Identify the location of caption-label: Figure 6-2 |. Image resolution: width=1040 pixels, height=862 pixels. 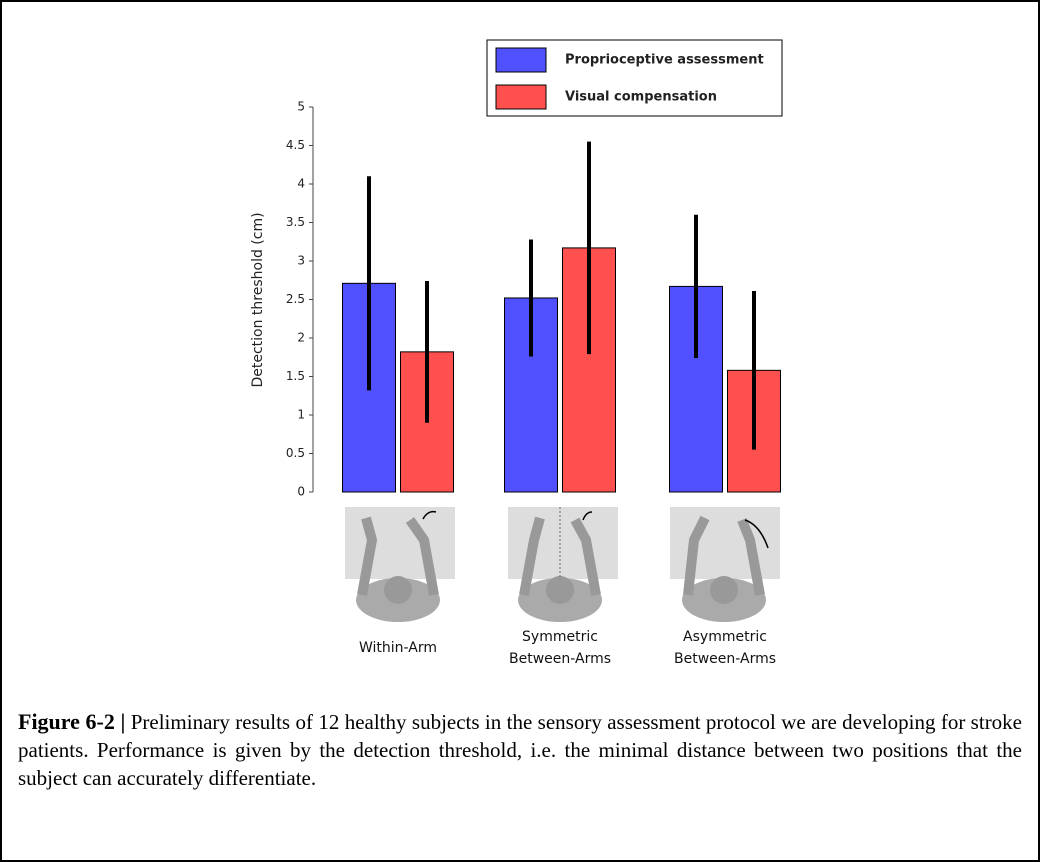
(72, 721).